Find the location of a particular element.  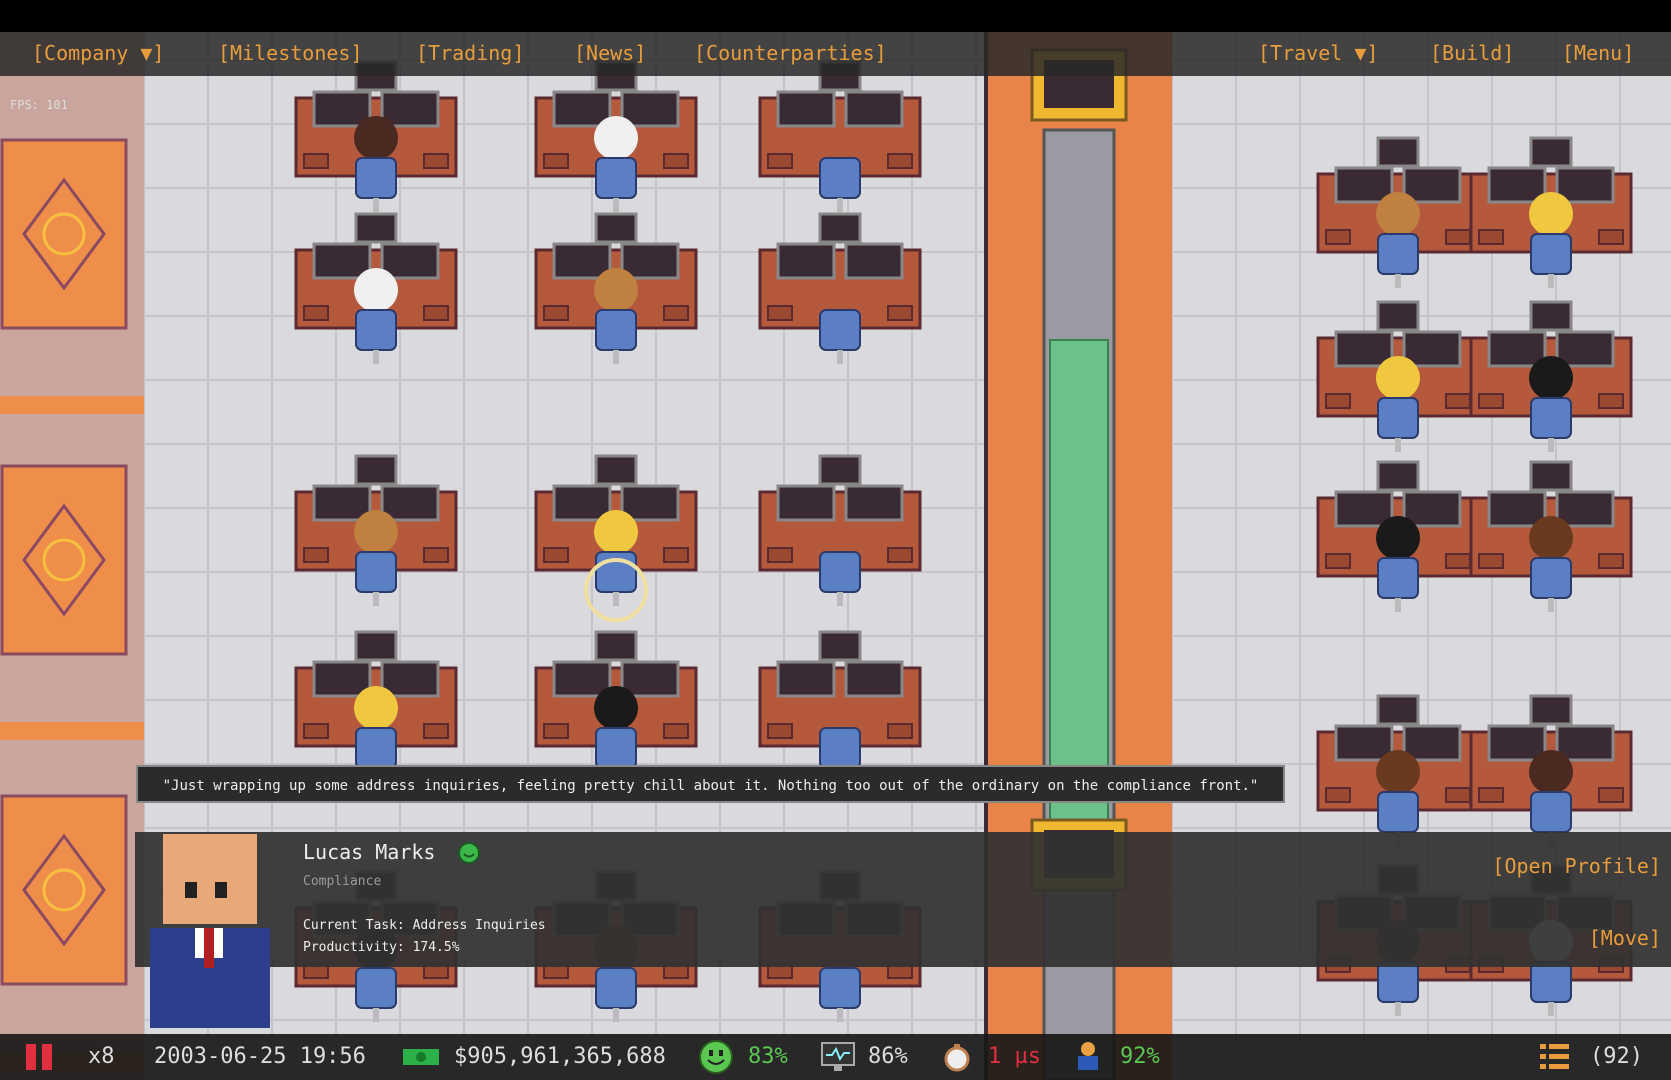

menu-item: [Milestones] is located at coordinates (290, 53).